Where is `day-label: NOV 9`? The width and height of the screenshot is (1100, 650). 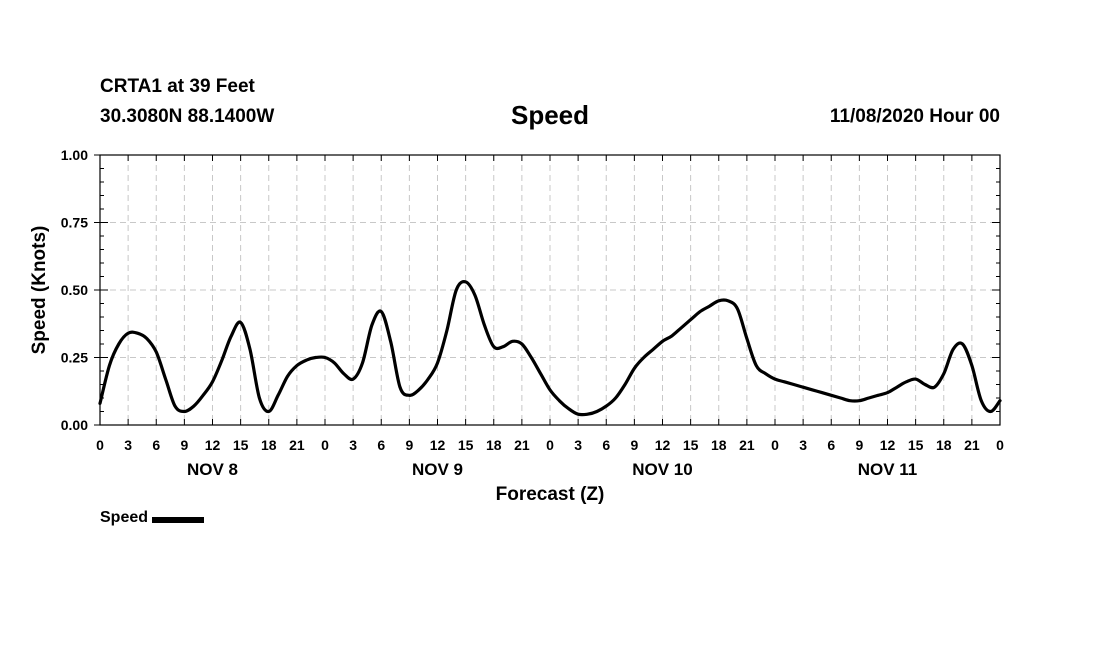
day-label: NOV 9 is located at coordinates (437, 469).